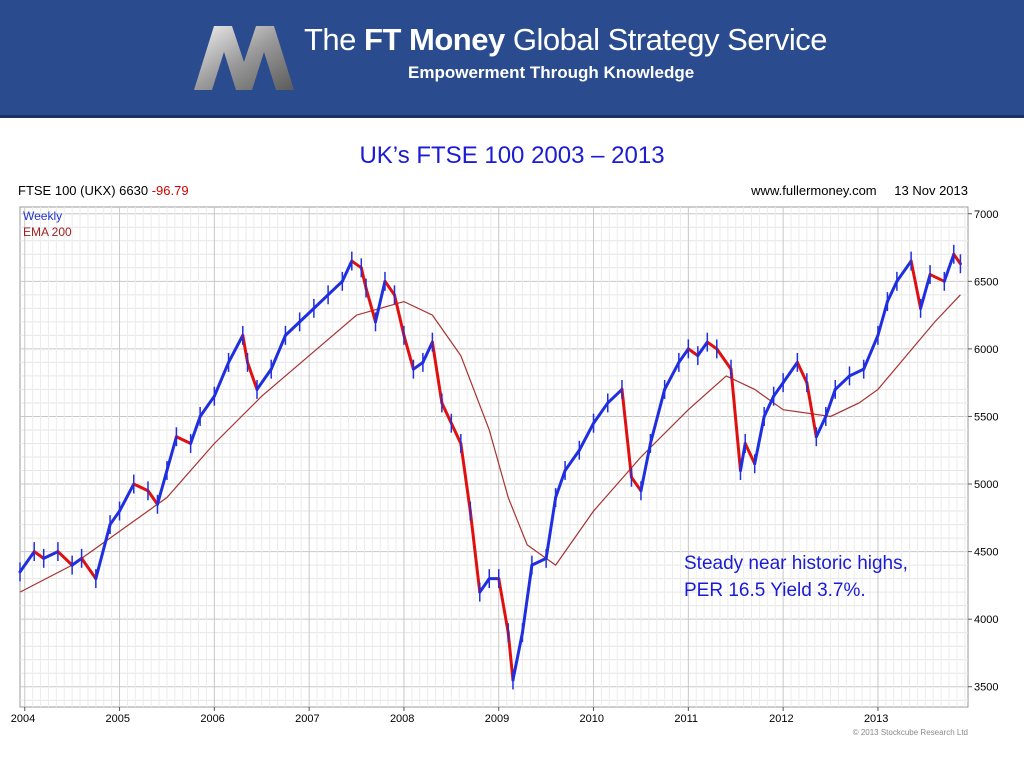  Describe the element at coordinates (512, 155) in the screenshot. I see `slide-title: UK’s FTSE 100 2003 – 2013` at that location.